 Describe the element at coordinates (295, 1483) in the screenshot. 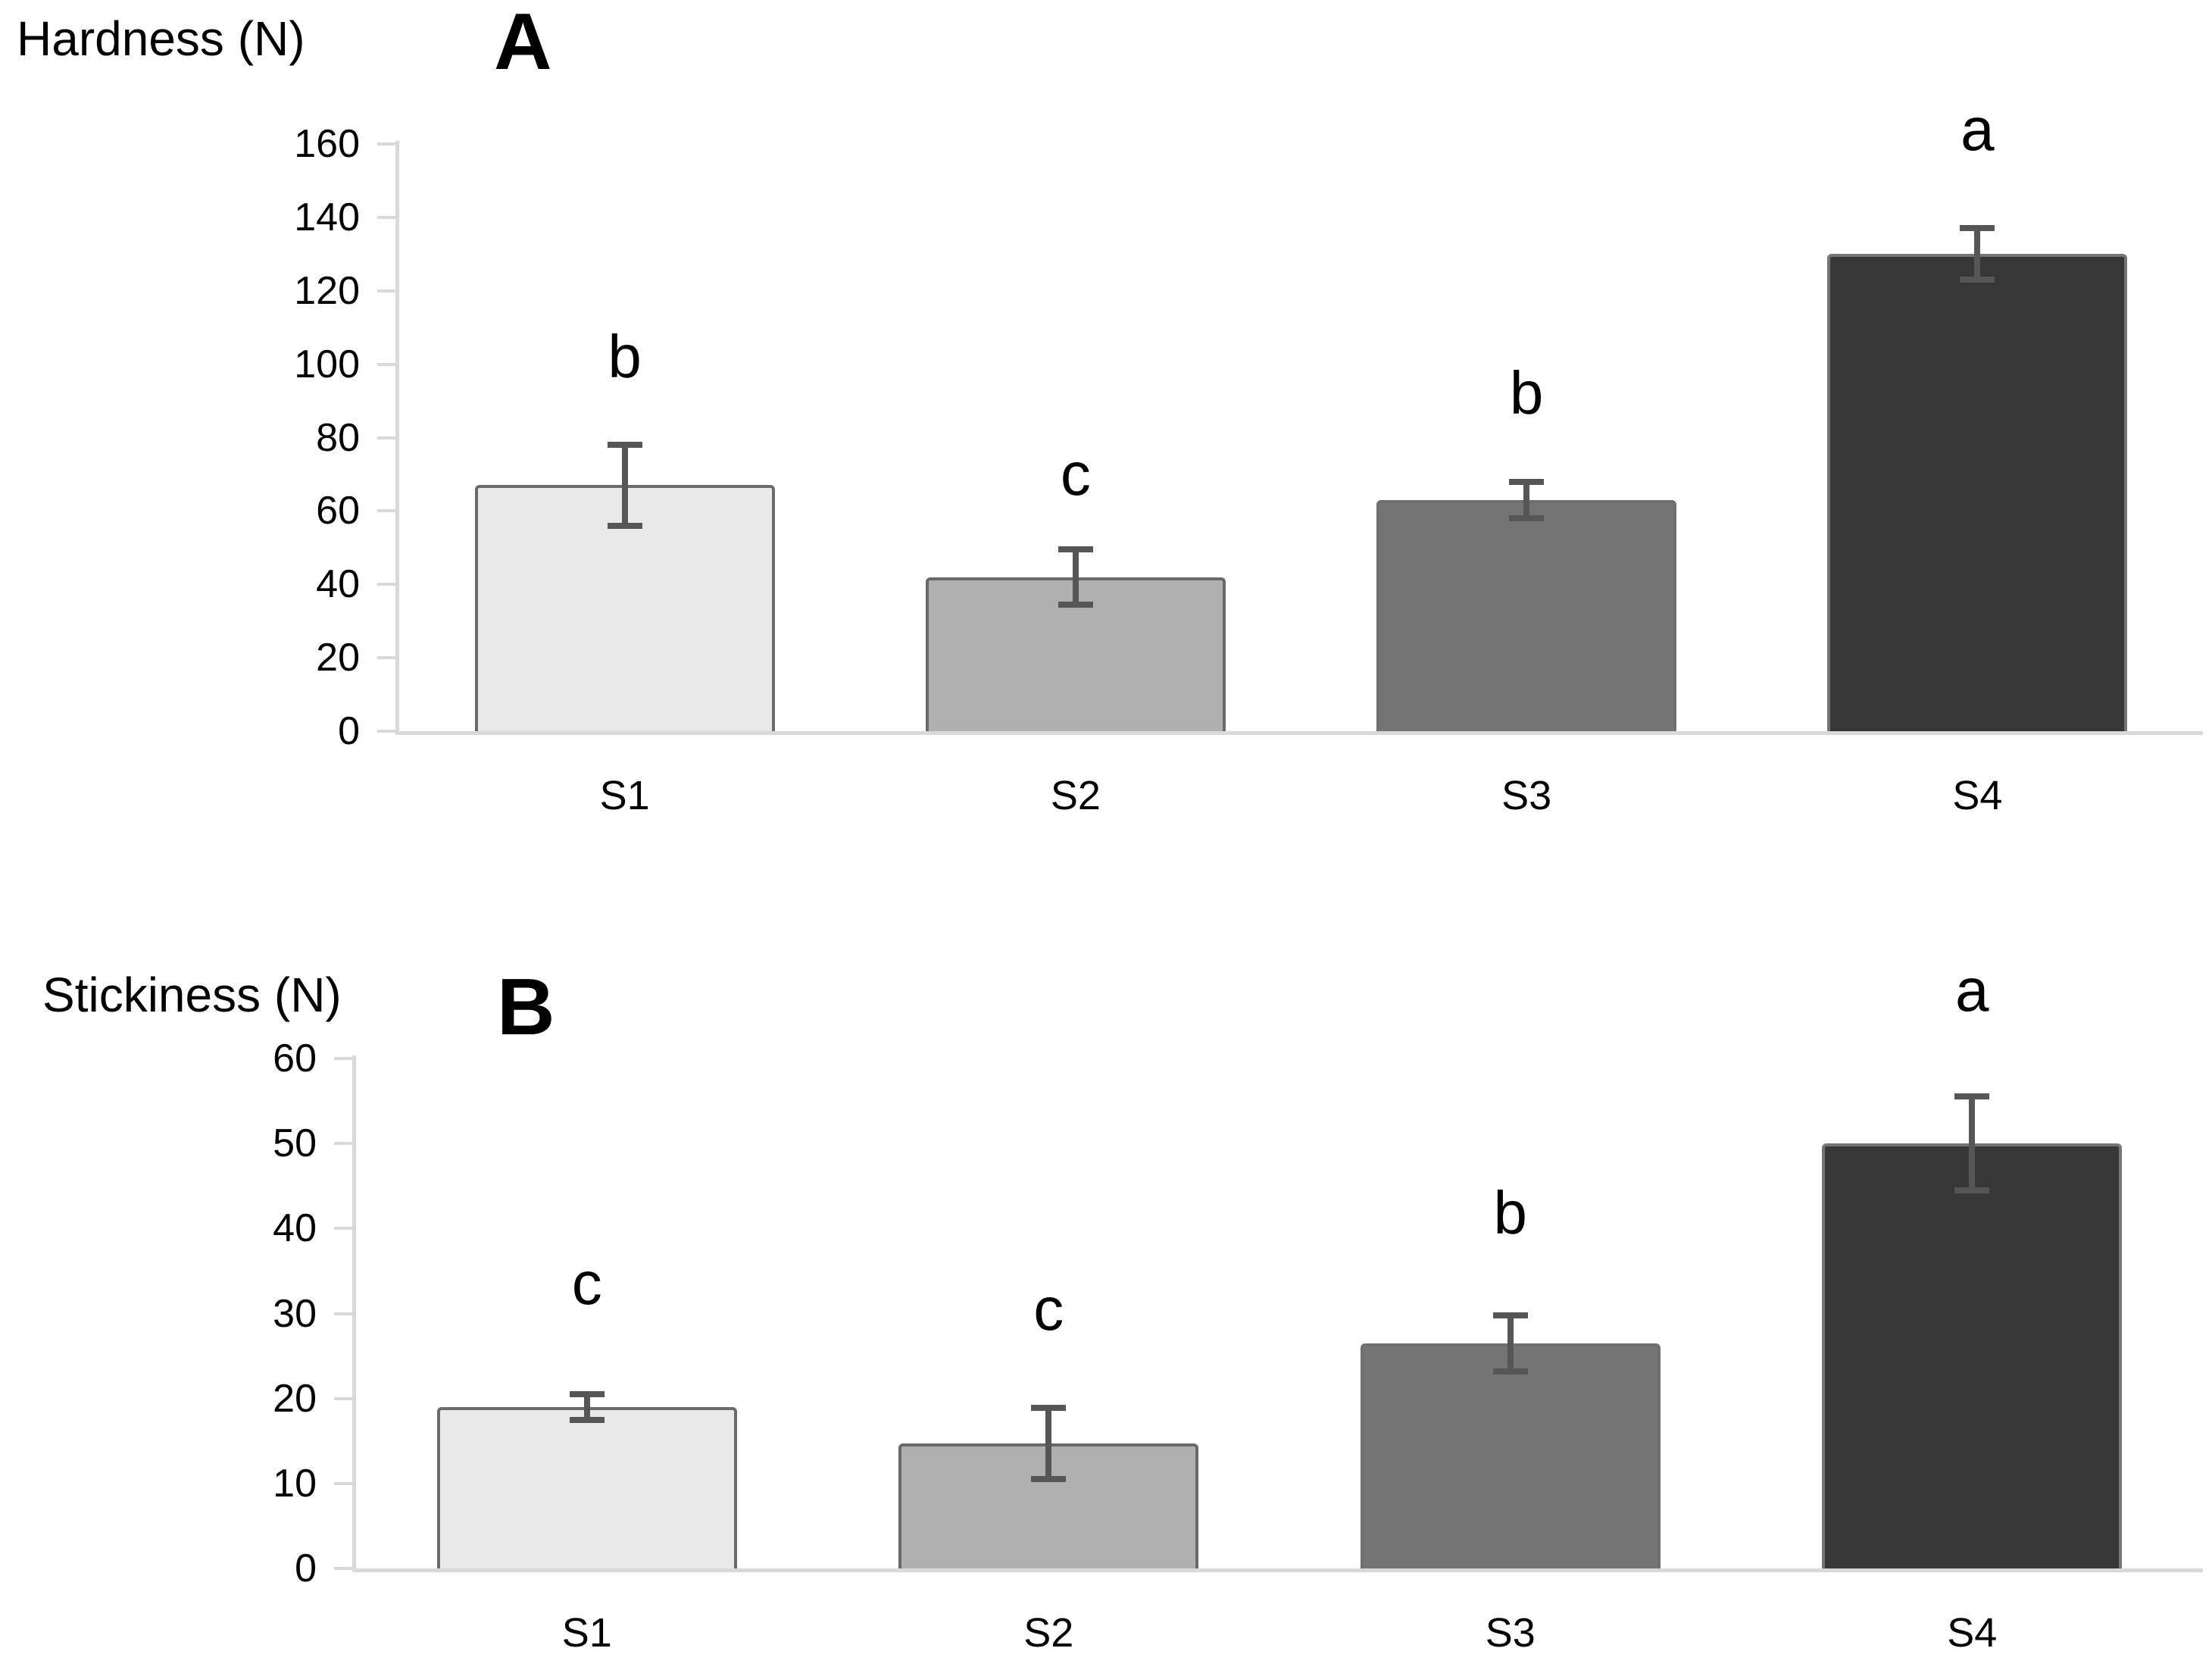

I see `y-tick-label: 10` at that location.